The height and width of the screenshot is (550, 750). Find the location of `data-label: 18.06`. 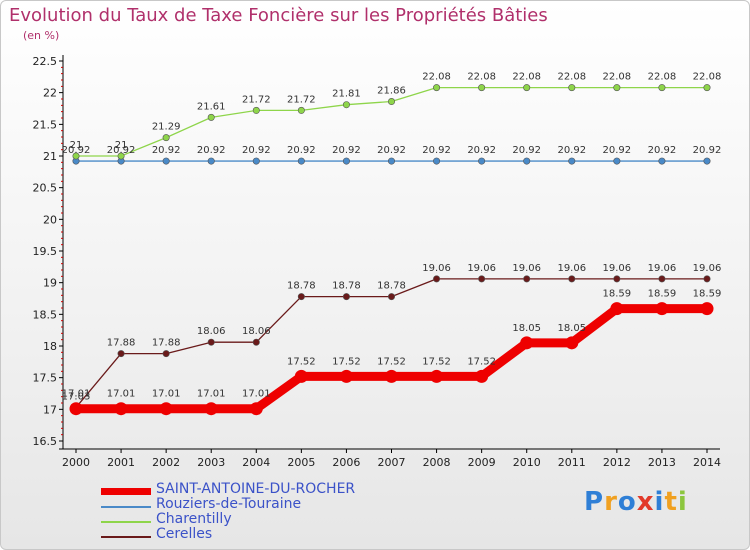

data-label: 18.06 is located at coordinates (256, 331).